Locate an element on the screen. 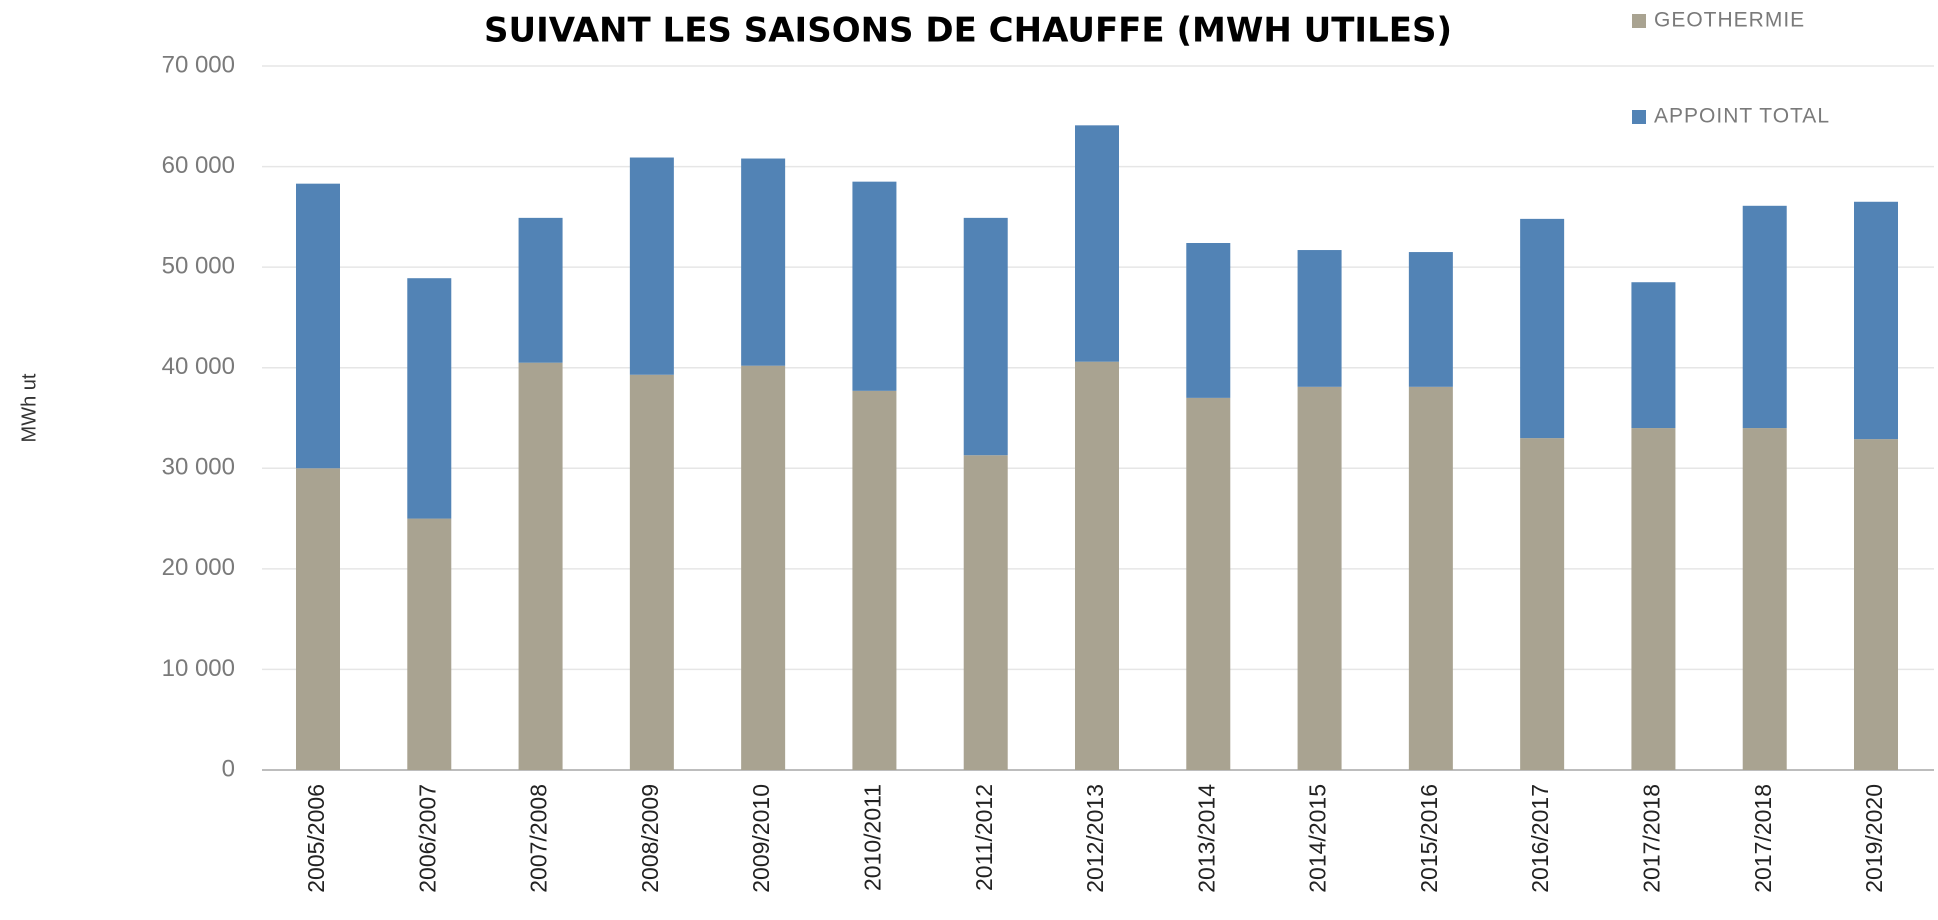 Image resolution: width=1938 pixels, height=920 pixels. x-tick-label: 2016/2017 is located at coordinates (1540, 838).